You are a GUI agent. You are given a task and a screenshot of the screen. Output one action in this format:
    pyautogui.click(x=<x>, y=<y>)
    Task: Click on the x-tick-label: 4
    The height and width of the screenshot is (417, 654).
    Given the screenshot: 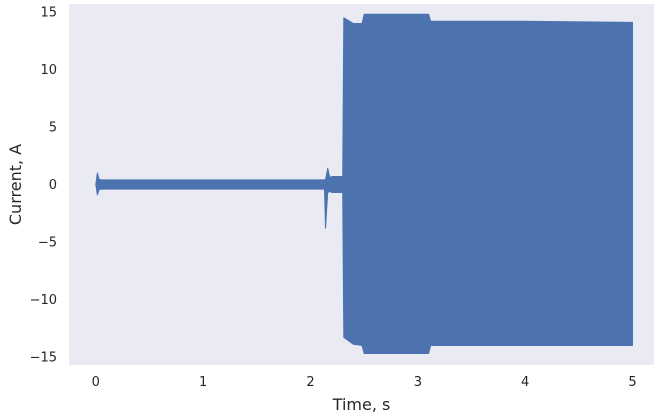 What is the action you would take?
    pyautogui.click(x=525, y=382)
    